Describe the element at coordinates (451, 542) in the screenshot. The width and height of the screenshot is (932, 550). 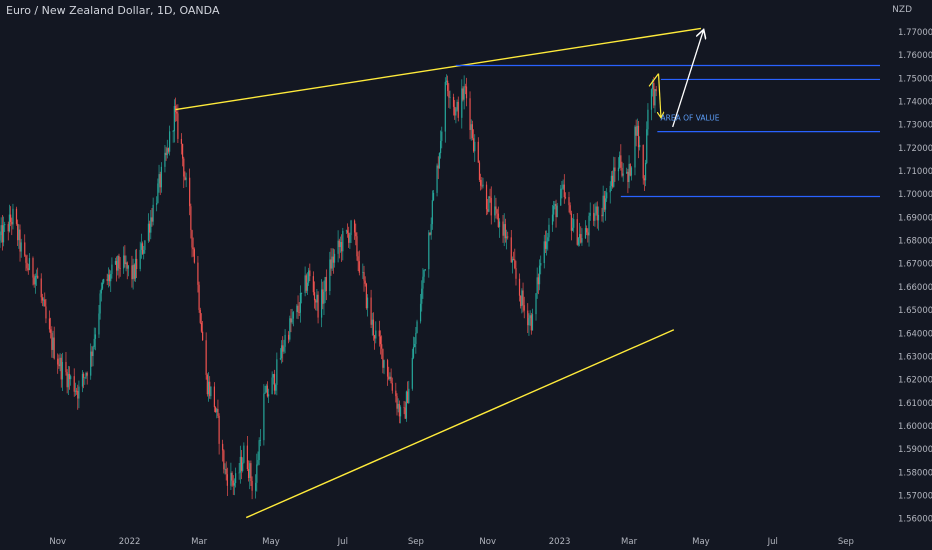
I see `time-axis: Nov 2022 Mar May Jul Sep Nov 2023 Mar May Jul Sep` at that location.